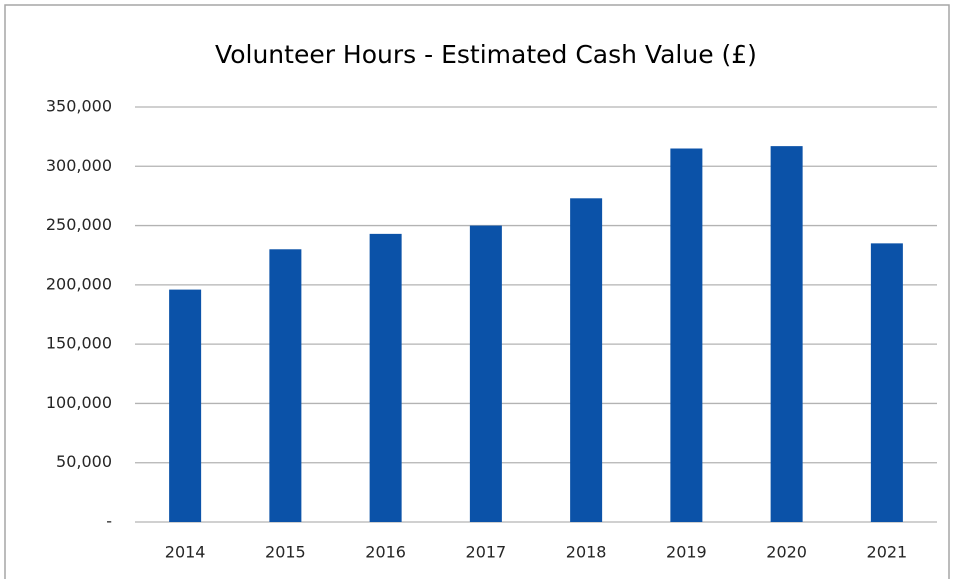  What do you see at coordinates (84, 461) in the screenshot?
I see `y-tick-label: 50,000` at bounding box center [84, 461].